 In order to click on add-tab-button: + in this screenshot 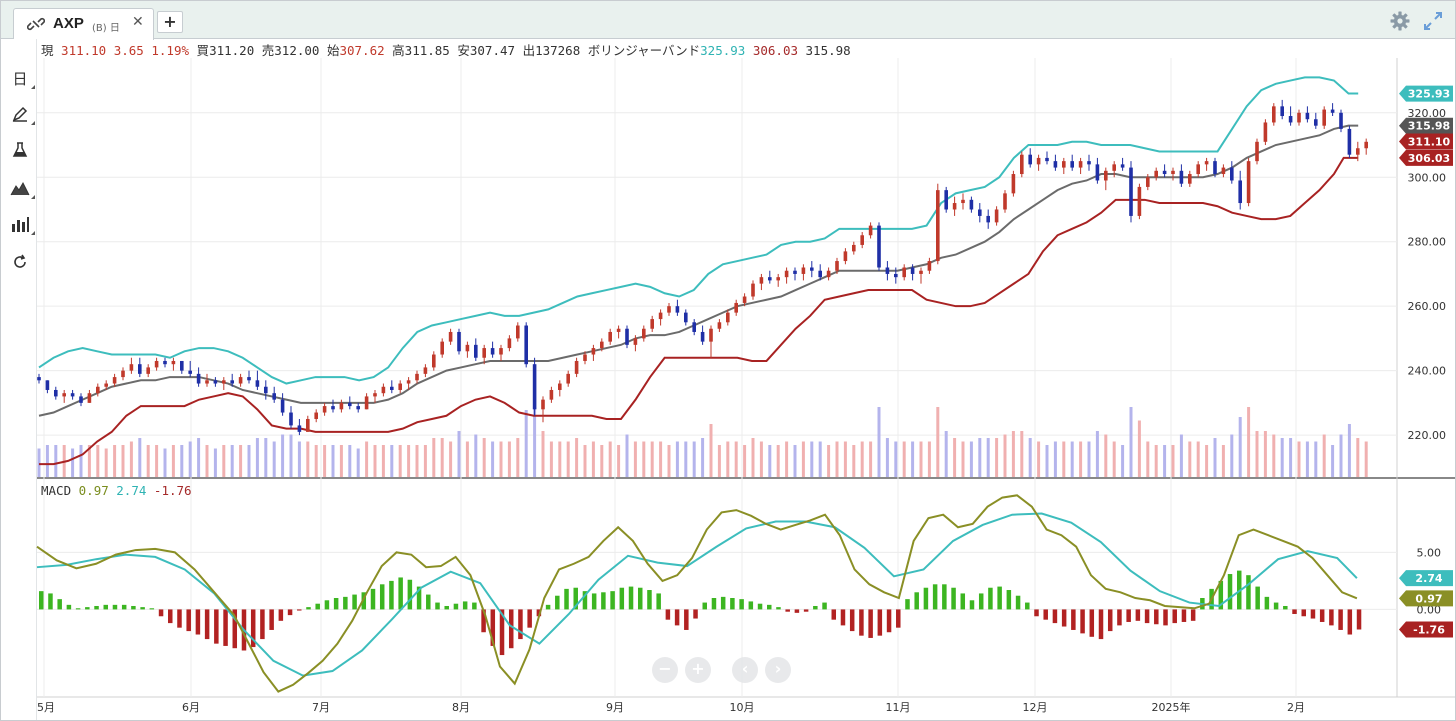, I will do `click(170, 22)`.